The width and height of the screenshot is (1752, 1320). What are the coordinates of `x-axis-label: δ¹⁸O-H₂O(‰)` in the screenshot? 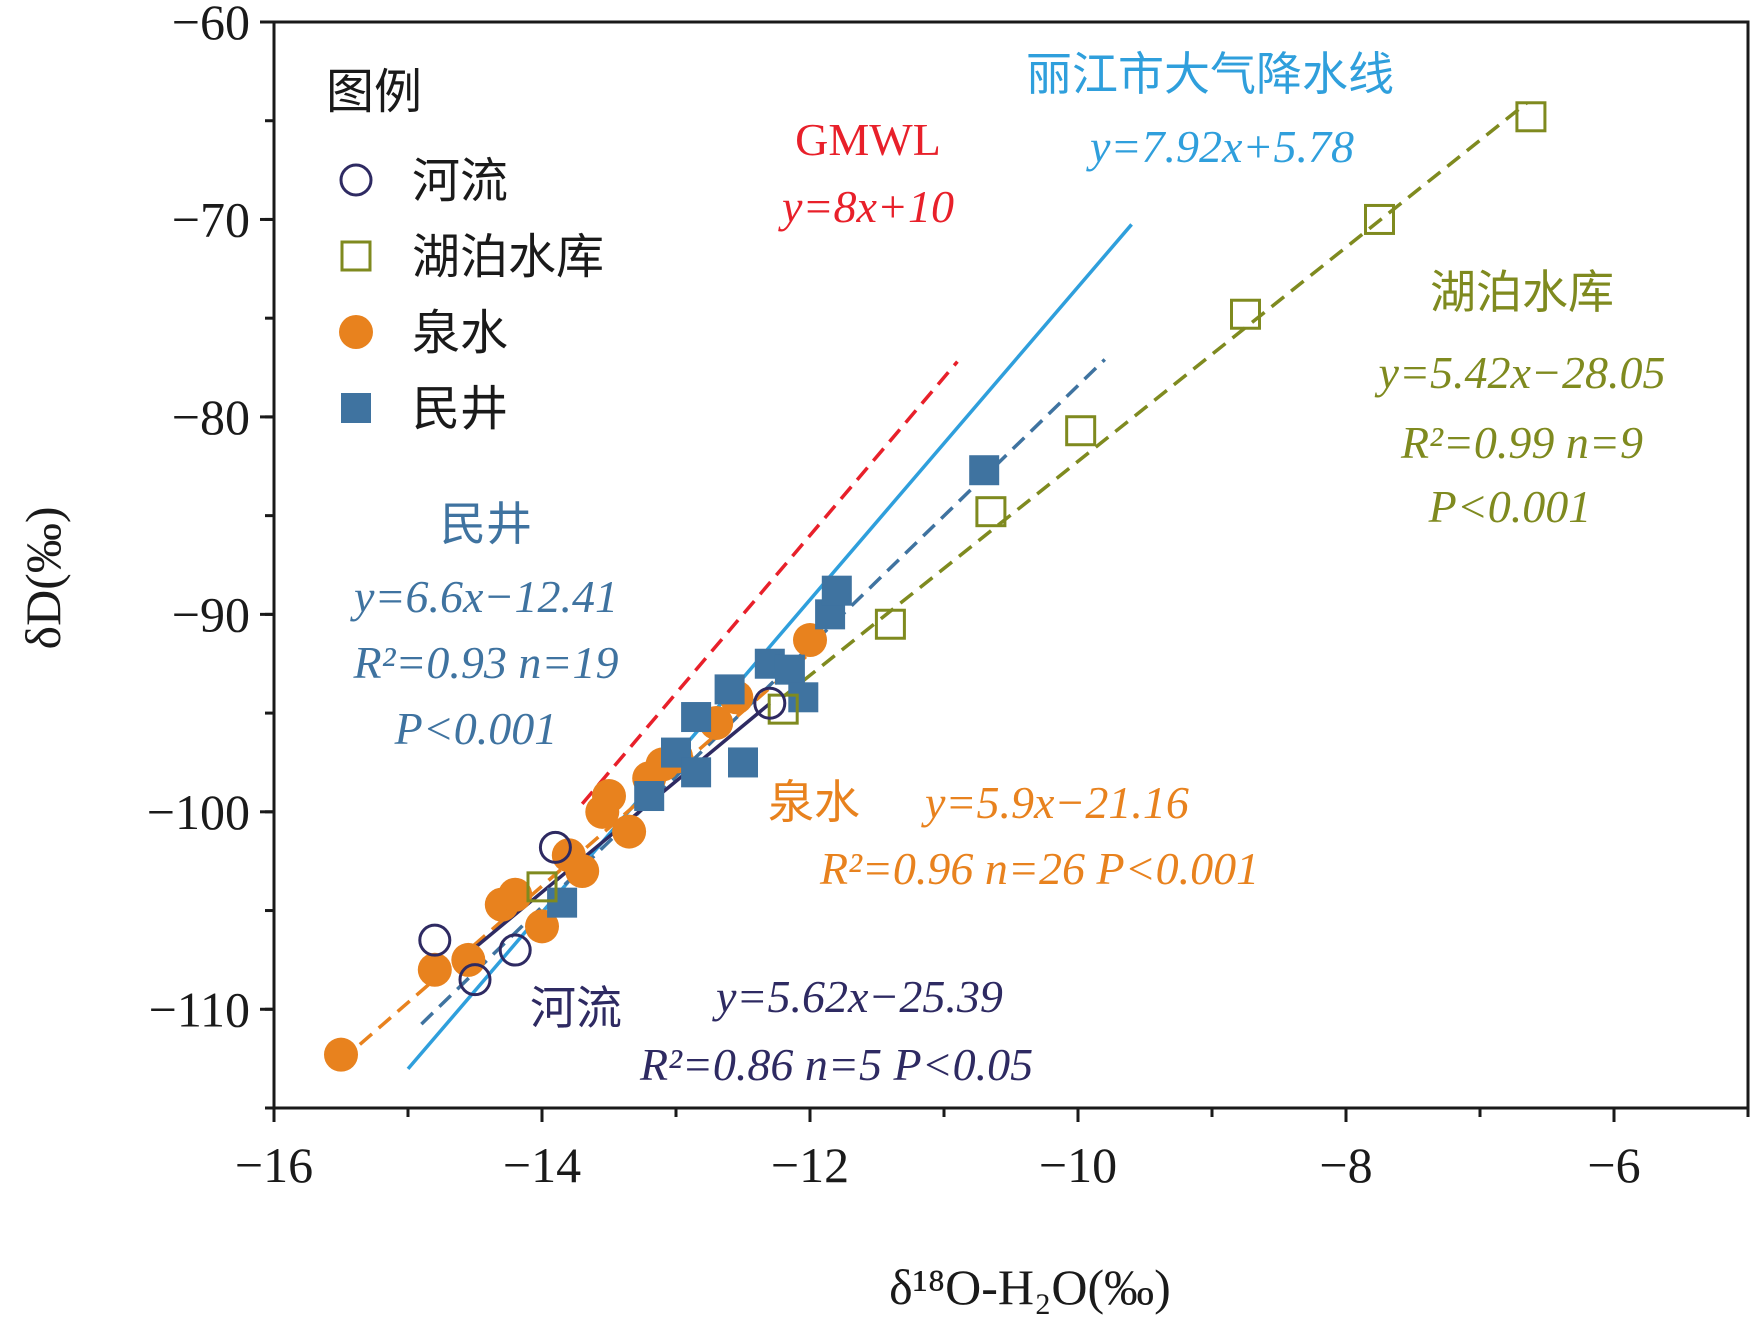 It's located at (1030, 1287).